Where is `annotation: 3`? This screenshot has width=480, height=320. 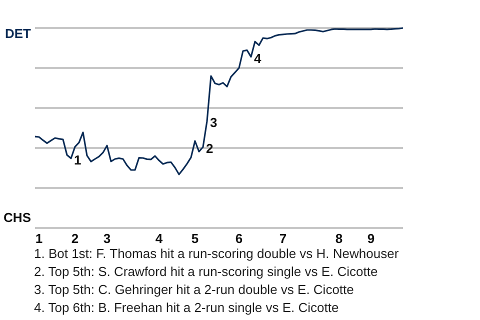 annotation: 3 is located at coordinates (214, 122).